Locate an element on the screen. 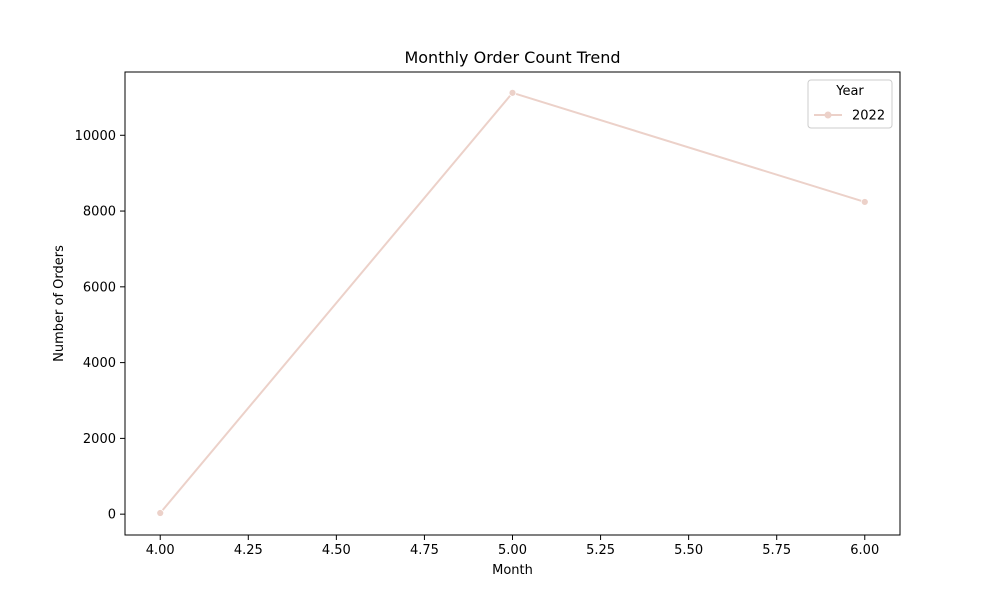  x-tick-label: 5.75 is located at coordinates (776, 550).